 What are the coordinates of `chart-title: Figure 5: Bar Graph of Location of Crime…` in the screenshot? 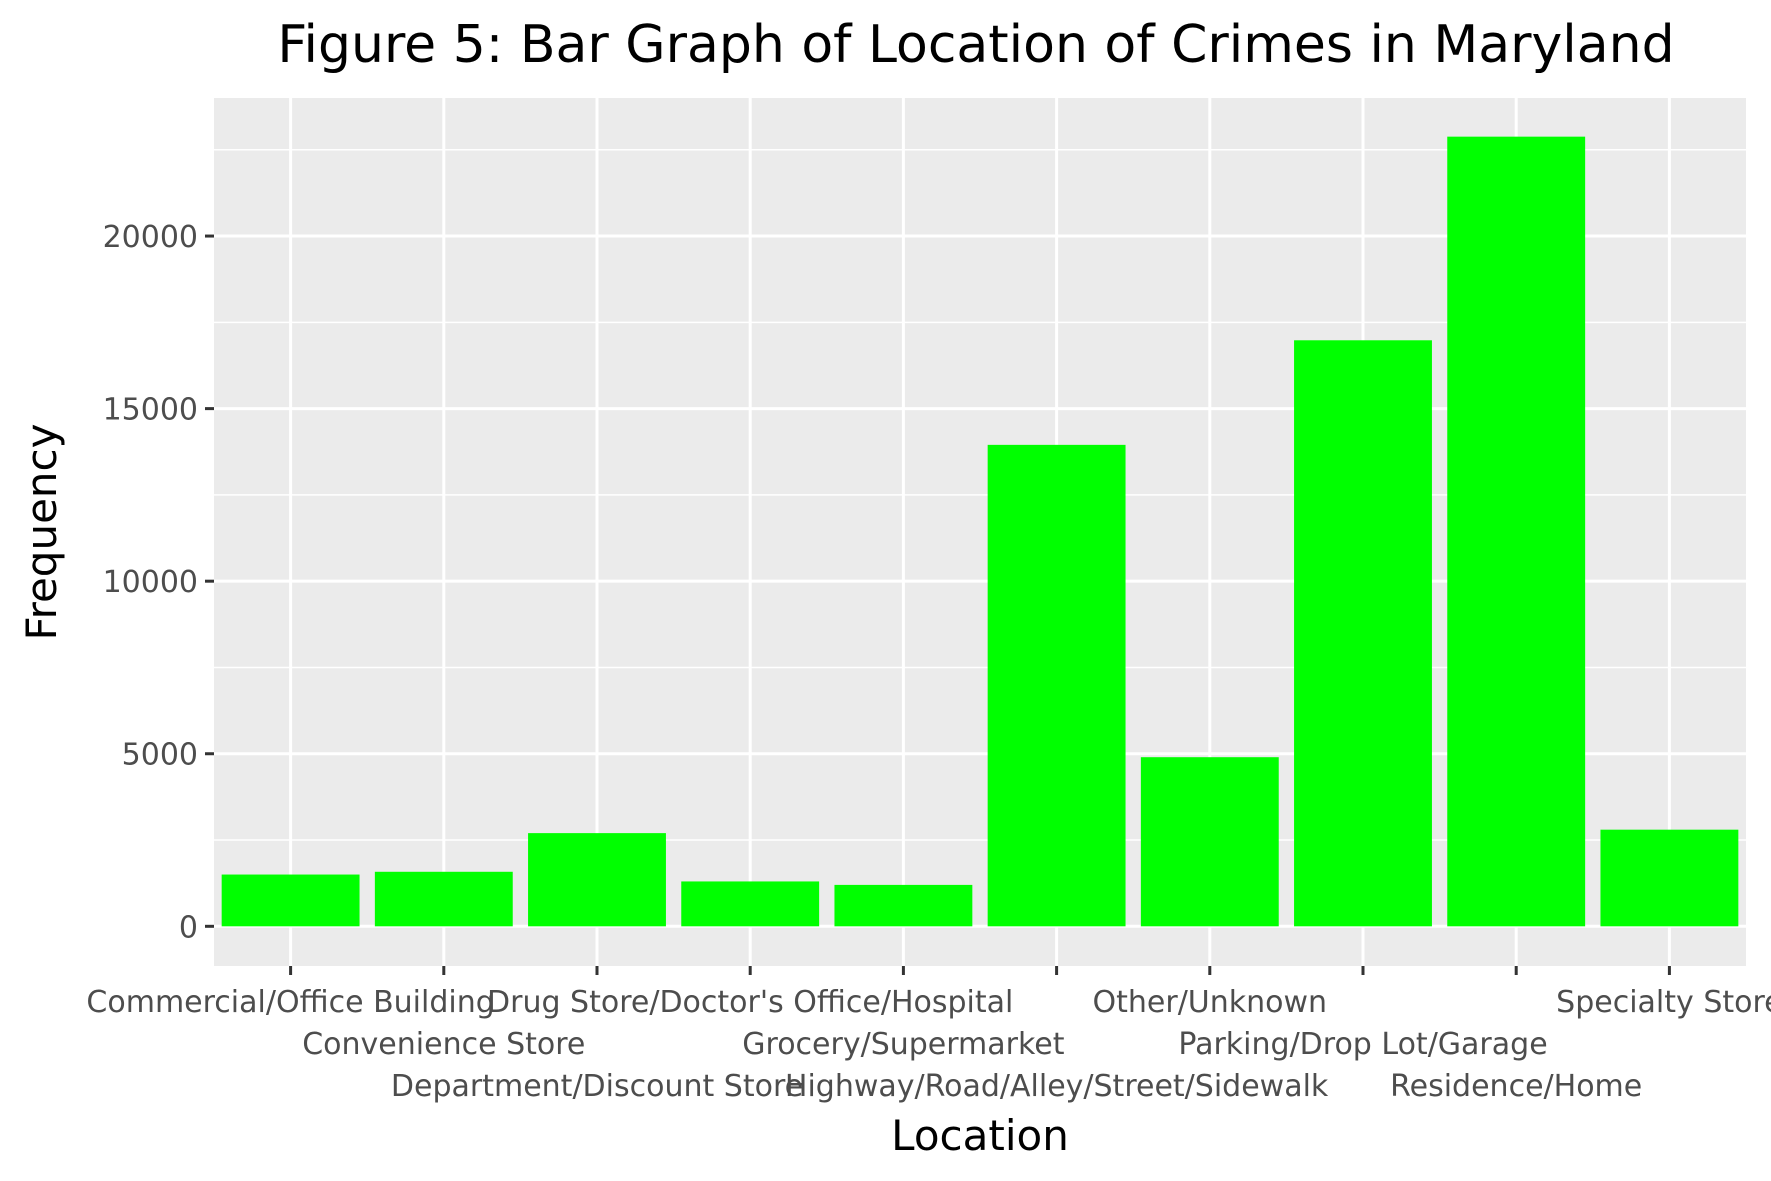 It's located at (975, 45).